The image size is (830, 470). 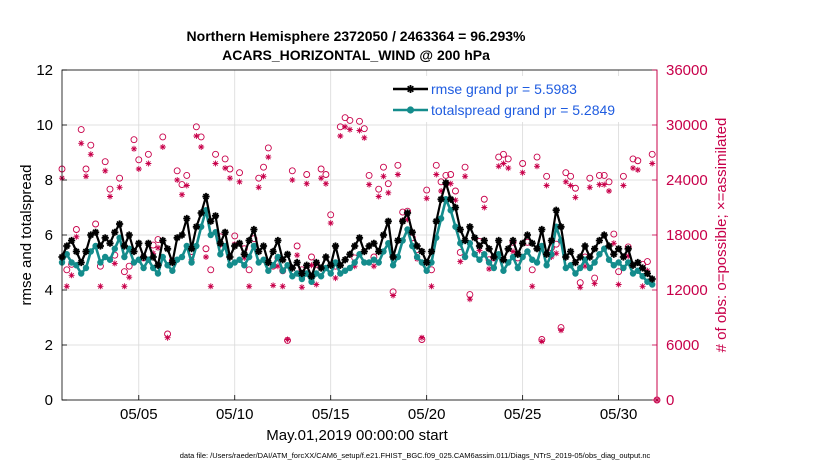 What do you see at coordinates (49, 235) in the screenshot?
I see `y-tick-label-left: 6` at bounding box center [49, 235].